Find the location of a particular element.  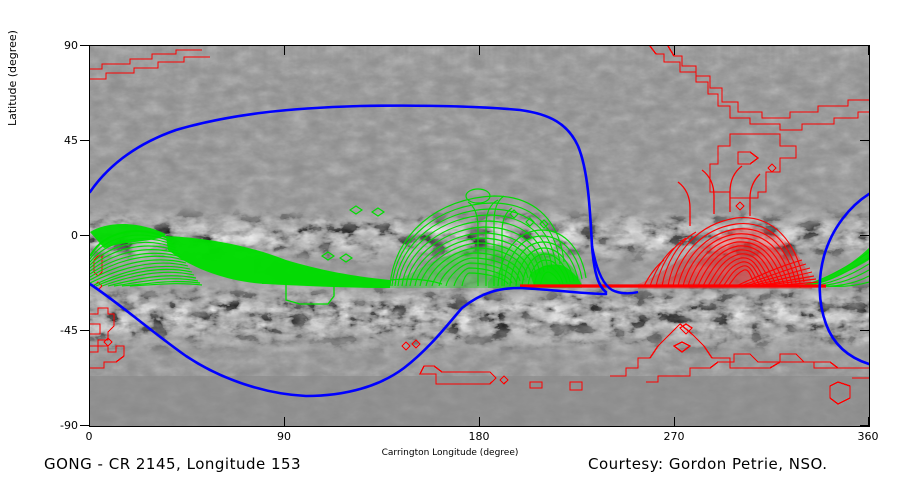

green-fan-east-fill is located at coordinates (832, 268).